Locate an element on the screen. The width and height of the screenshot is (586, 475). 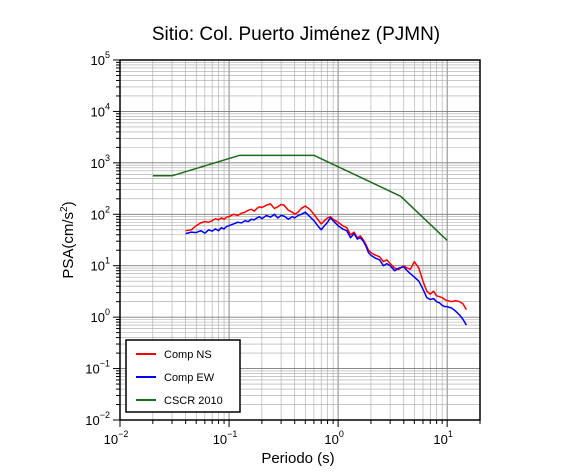
x-tick-label: 10⁰ is located at coordinates (333, 438).